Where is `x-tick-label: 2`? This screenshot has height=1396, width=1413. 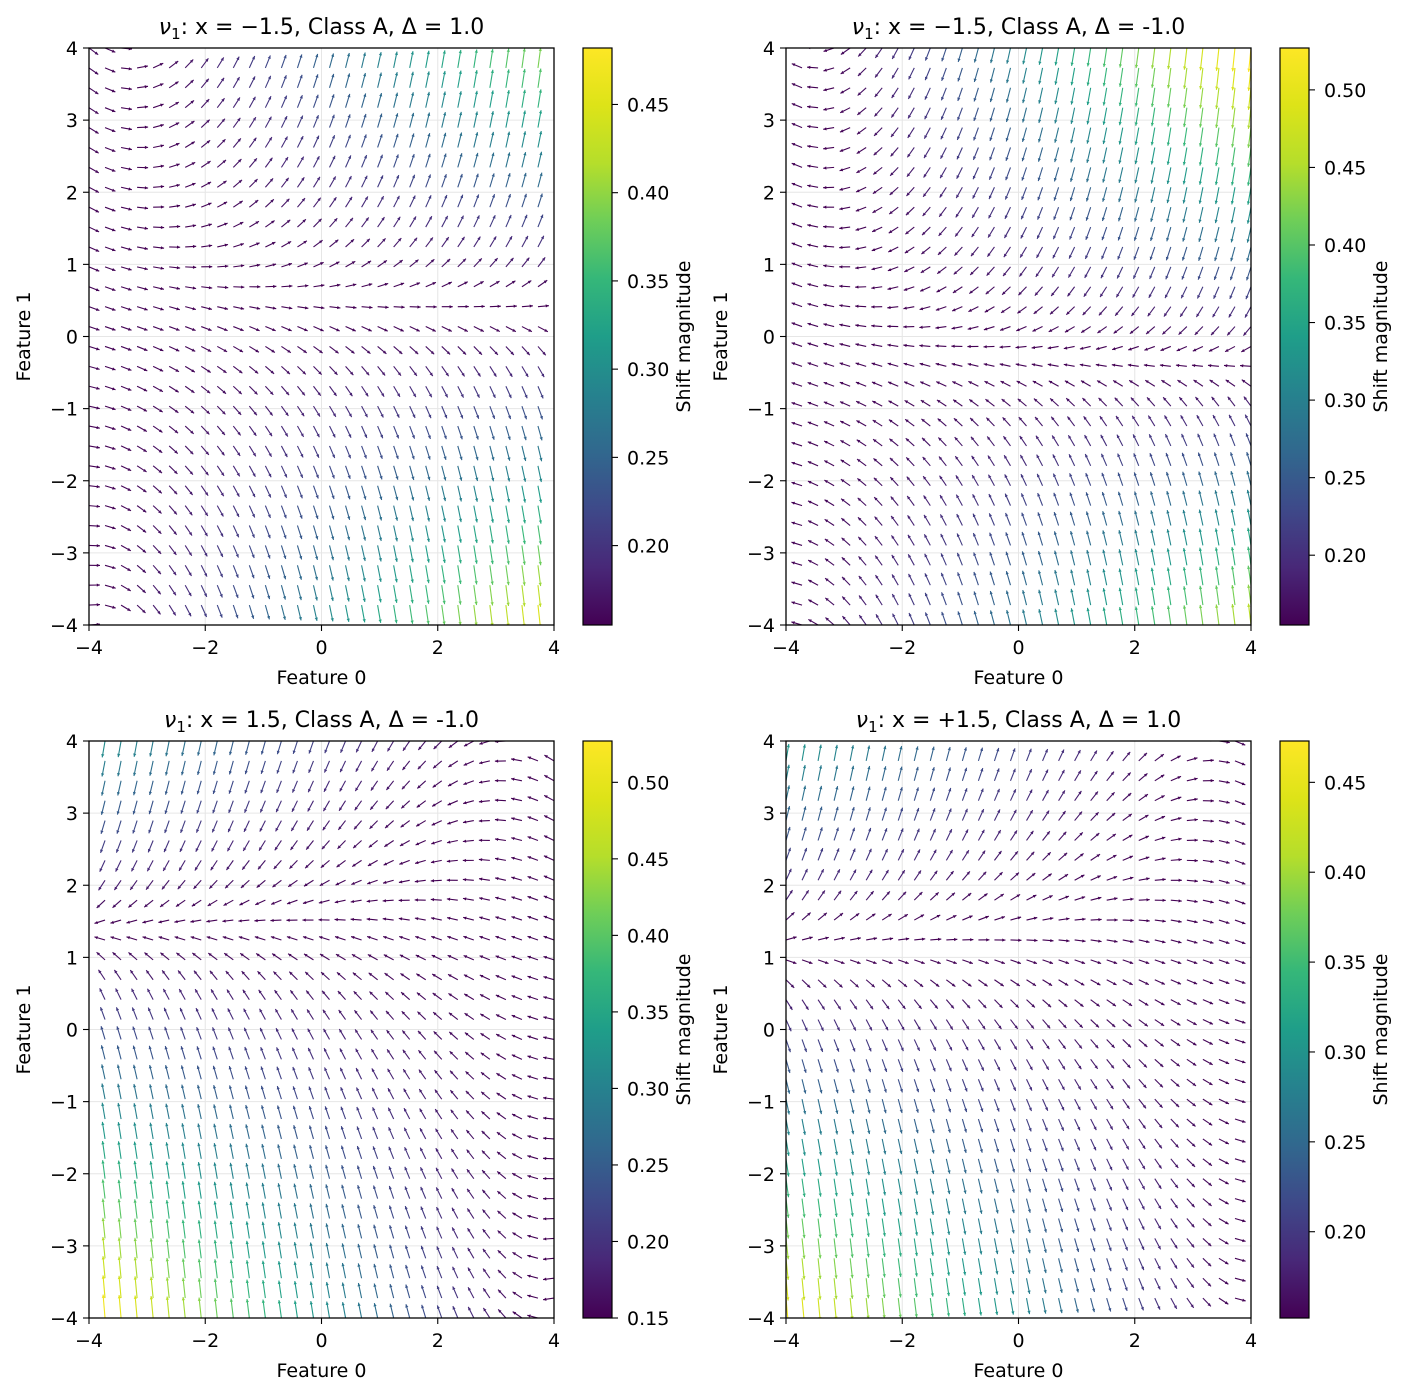
x-tick-label: 2 is located at coordinates (1135, 1341).